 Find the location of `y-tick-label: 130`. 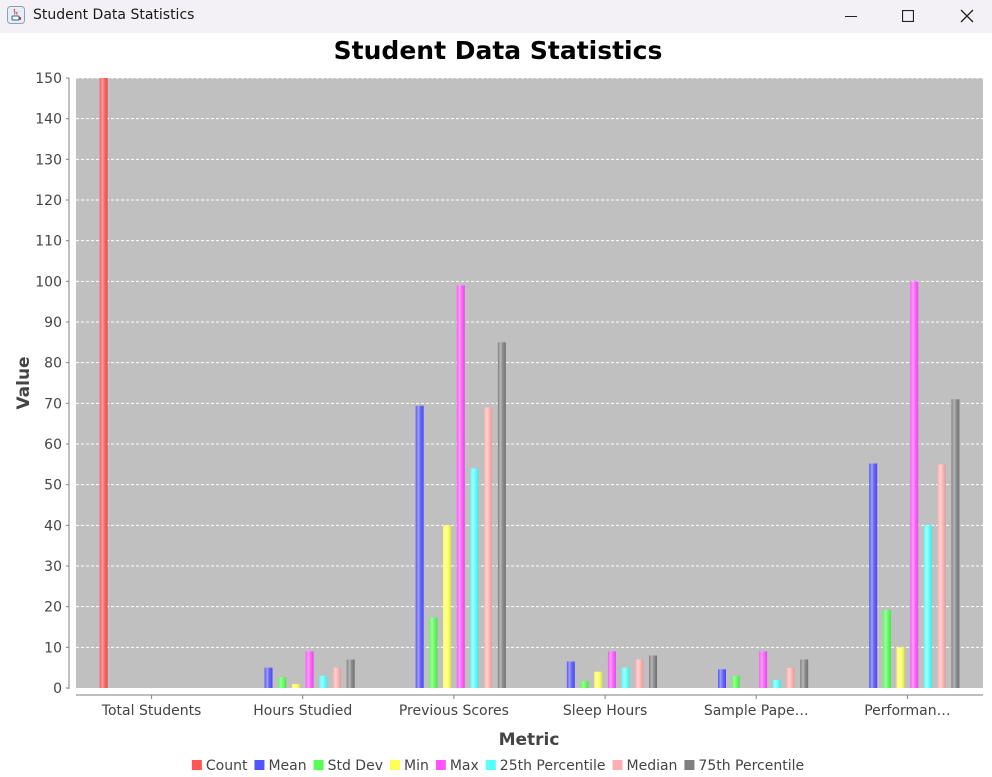

y-tick-label: 130 is located at coordinates (48, 160).